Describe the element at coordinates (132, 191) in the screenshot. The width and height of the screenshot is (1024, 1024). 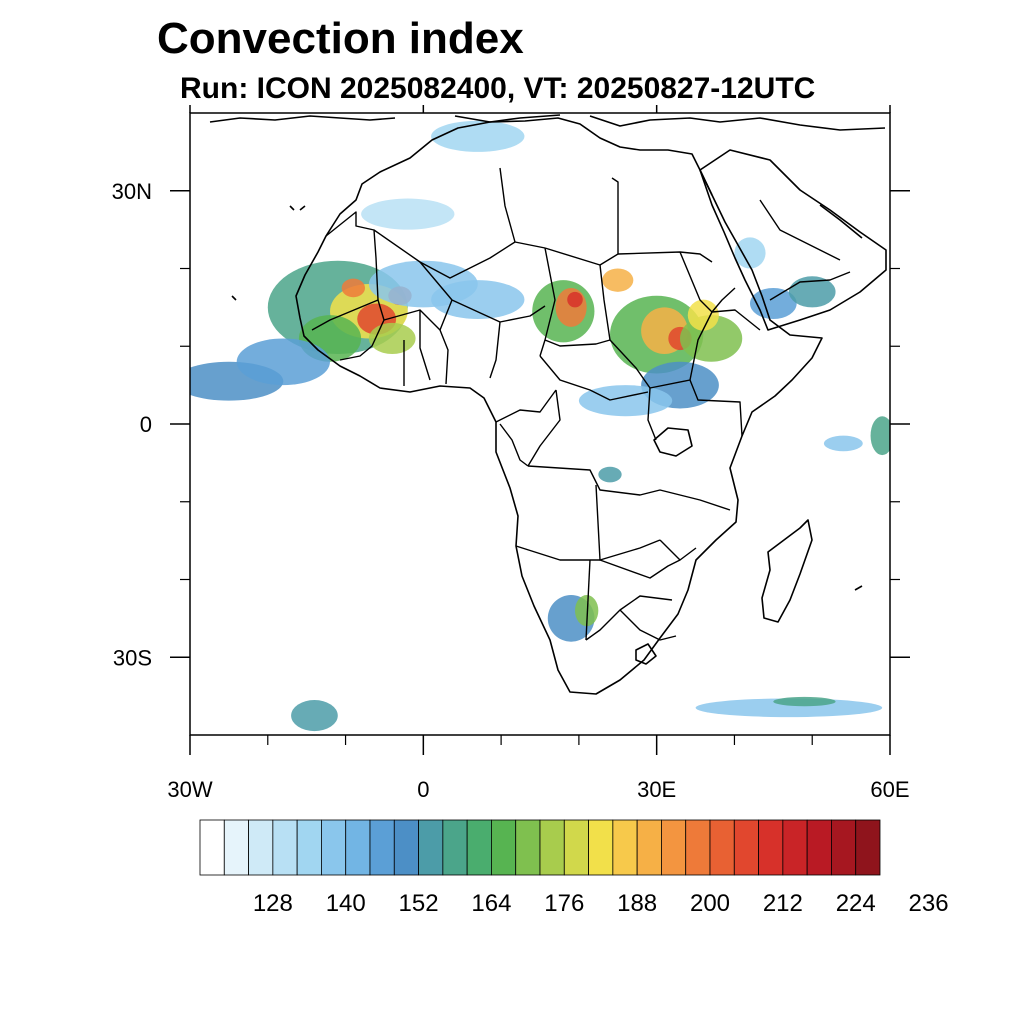
I see `y-tick-label: 30N` at that location.